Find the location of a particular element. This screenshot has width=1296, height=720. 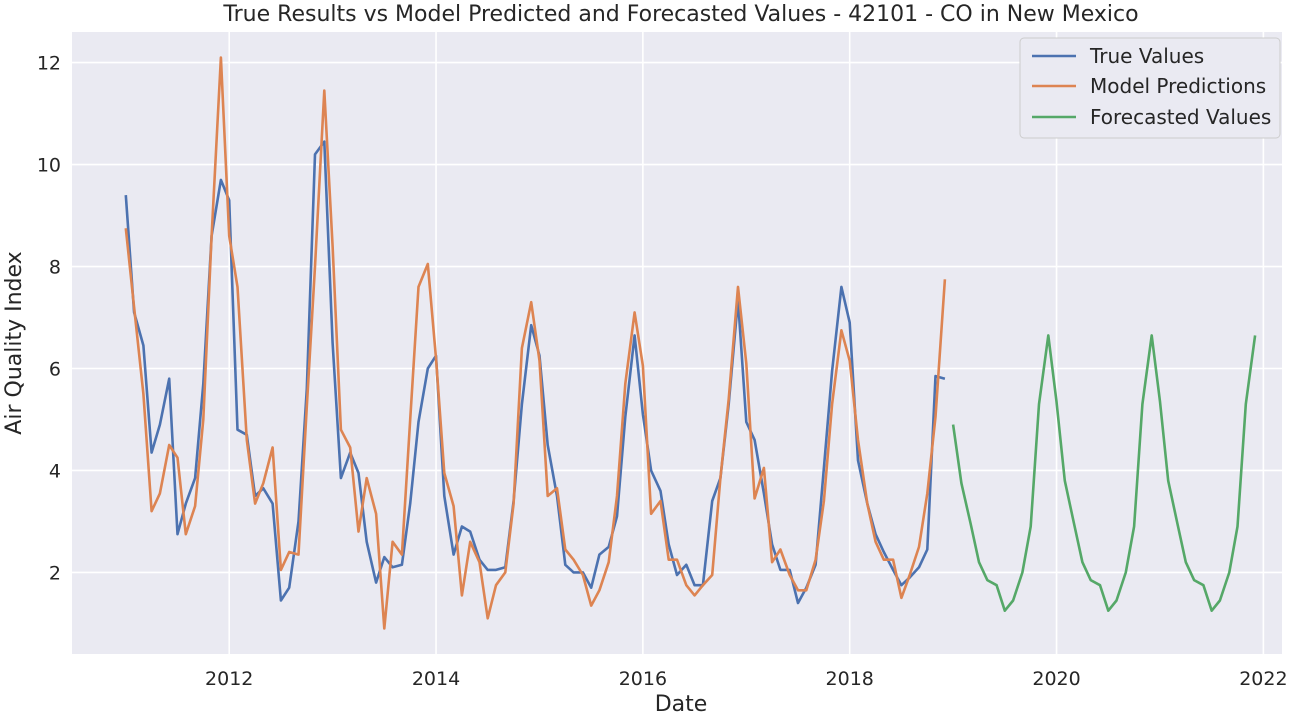

y-tick-label-6: 6 is located at coordinates (55, 369).